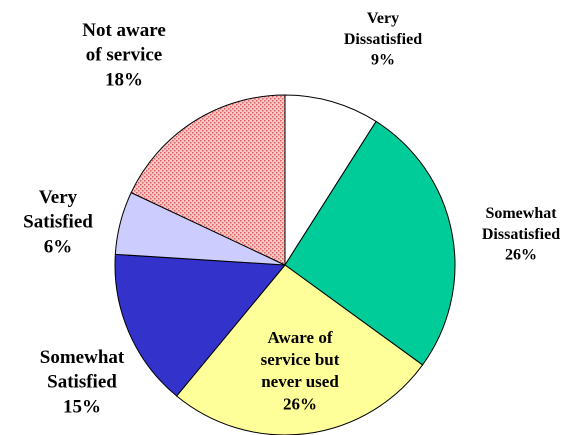  What do you see at coordinates (300, 370) in the screenshot?
I see `slice-label: Aware of service but never used 26%` at bounding box center [300, 370].